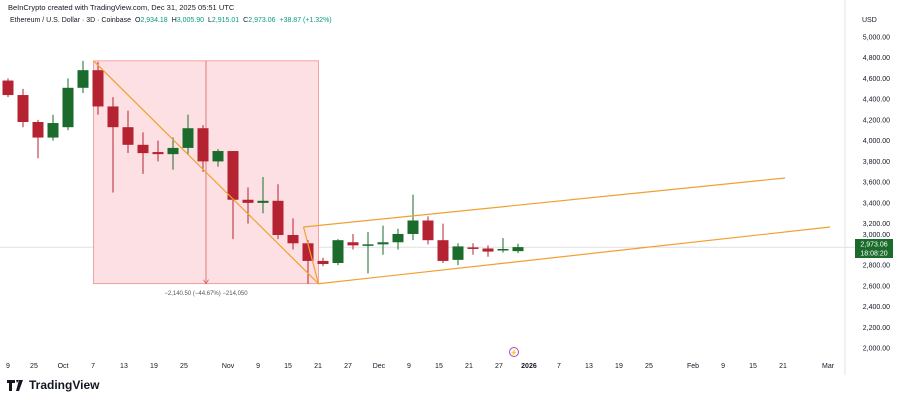 The width and height of the screenshot is (900, 400). I want to click on price-tag: 2,973.06 18:08:20, so click(874, 248).